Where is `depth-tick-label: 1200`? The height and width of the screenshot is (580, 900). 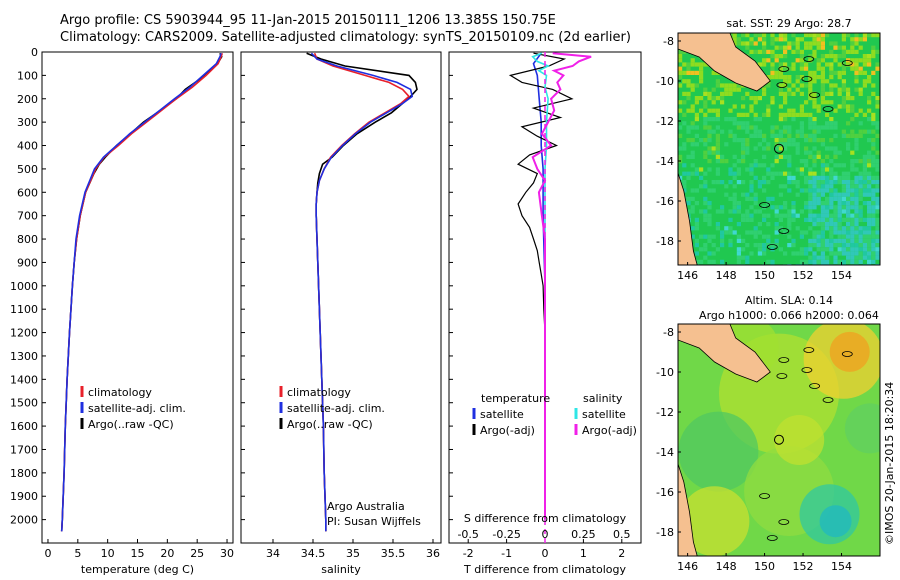 depth-tick-label: 1200 is located at coordinates (24, 333).